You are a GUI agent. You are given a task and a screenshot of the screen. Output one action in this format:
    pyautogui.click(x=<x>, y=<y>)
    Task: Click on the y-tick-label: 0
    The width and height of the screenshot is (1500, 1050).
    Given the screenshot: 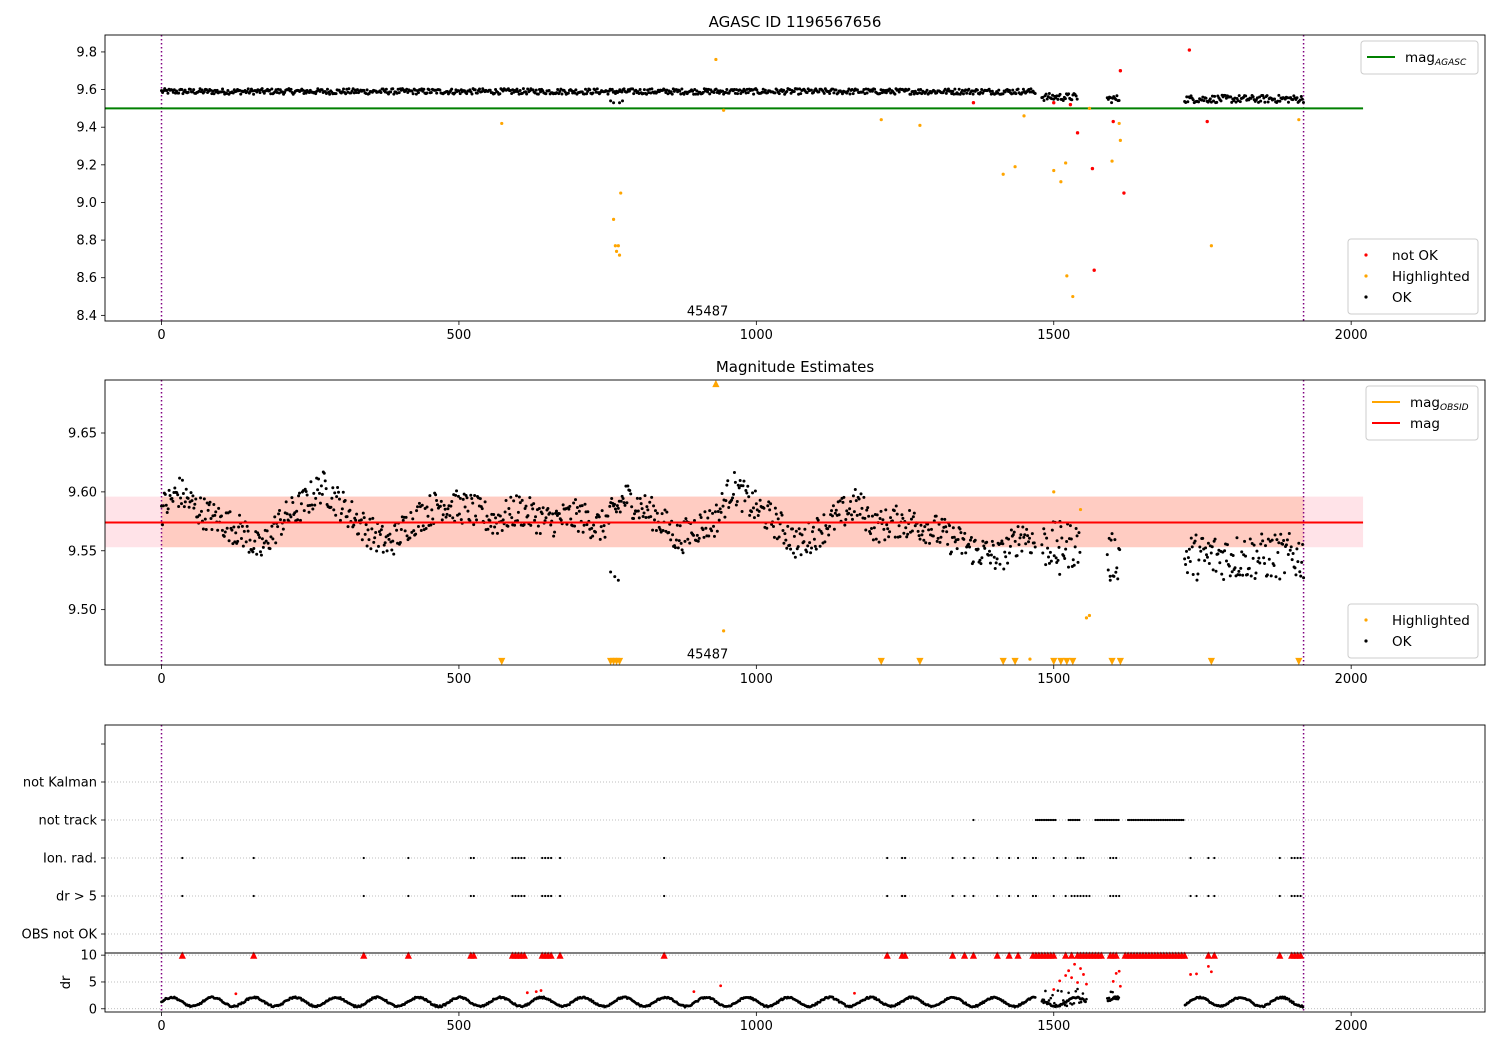 What is the action you would take?
    pyautogui.click(x=93, y=1009)
    